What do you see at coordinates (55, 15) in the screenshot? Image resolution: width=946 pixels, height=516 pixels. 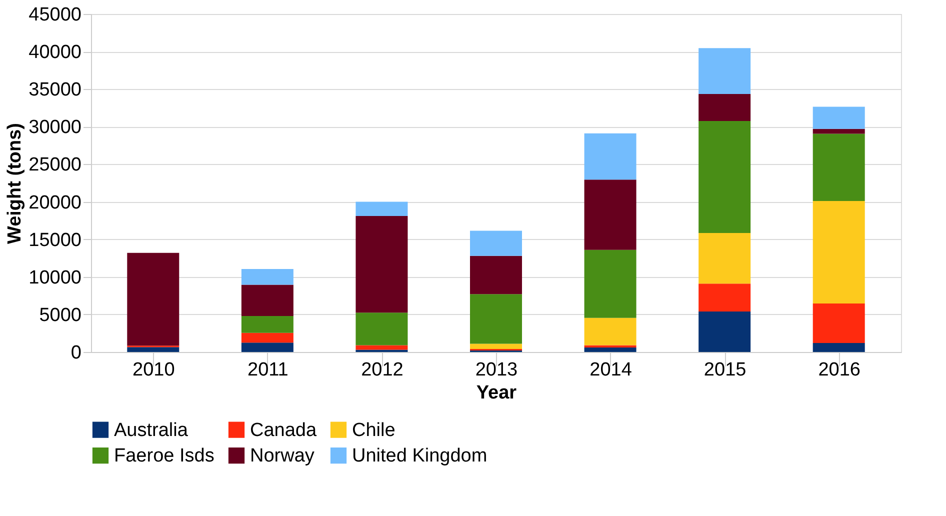 I see `y-tick-label: 45000` at bounding box center [55, 15].